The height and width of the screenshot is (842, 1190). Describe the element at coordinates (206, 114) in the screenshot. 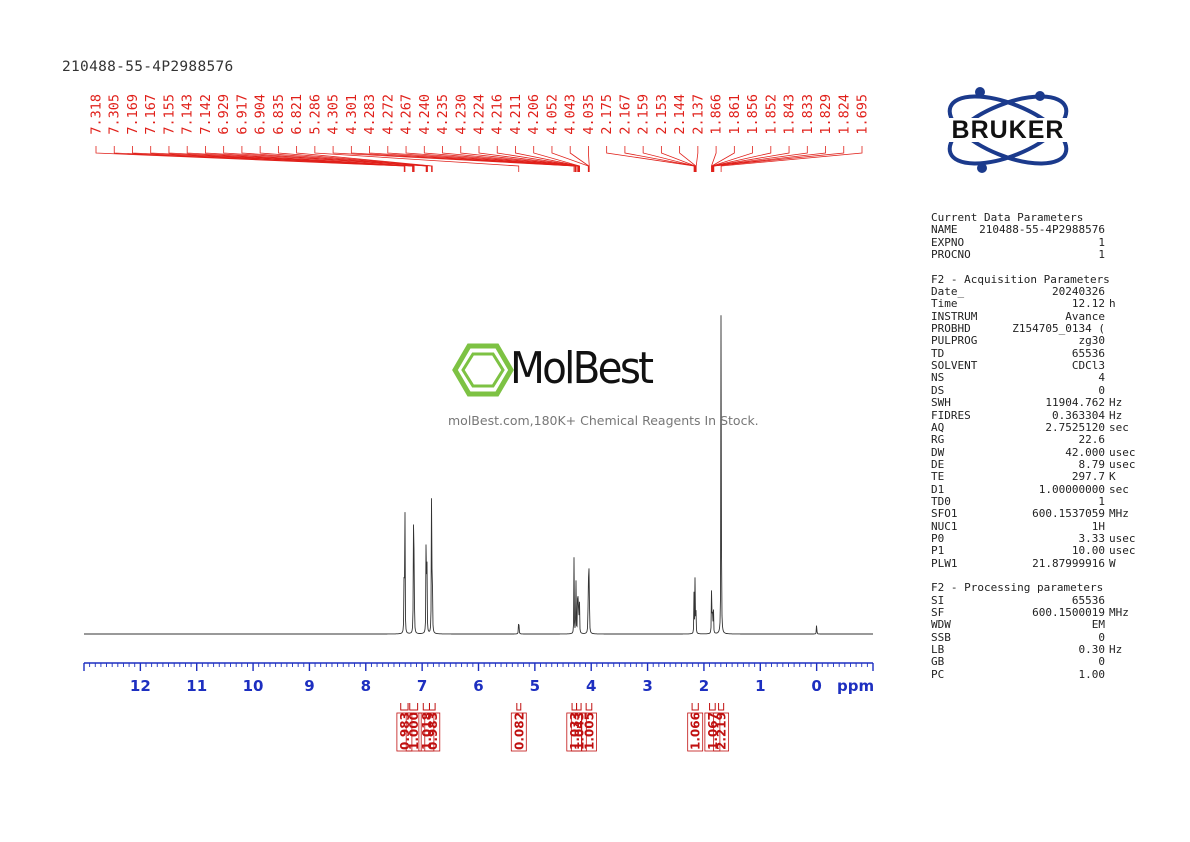

I see `peak-label: 7.142` at that location.